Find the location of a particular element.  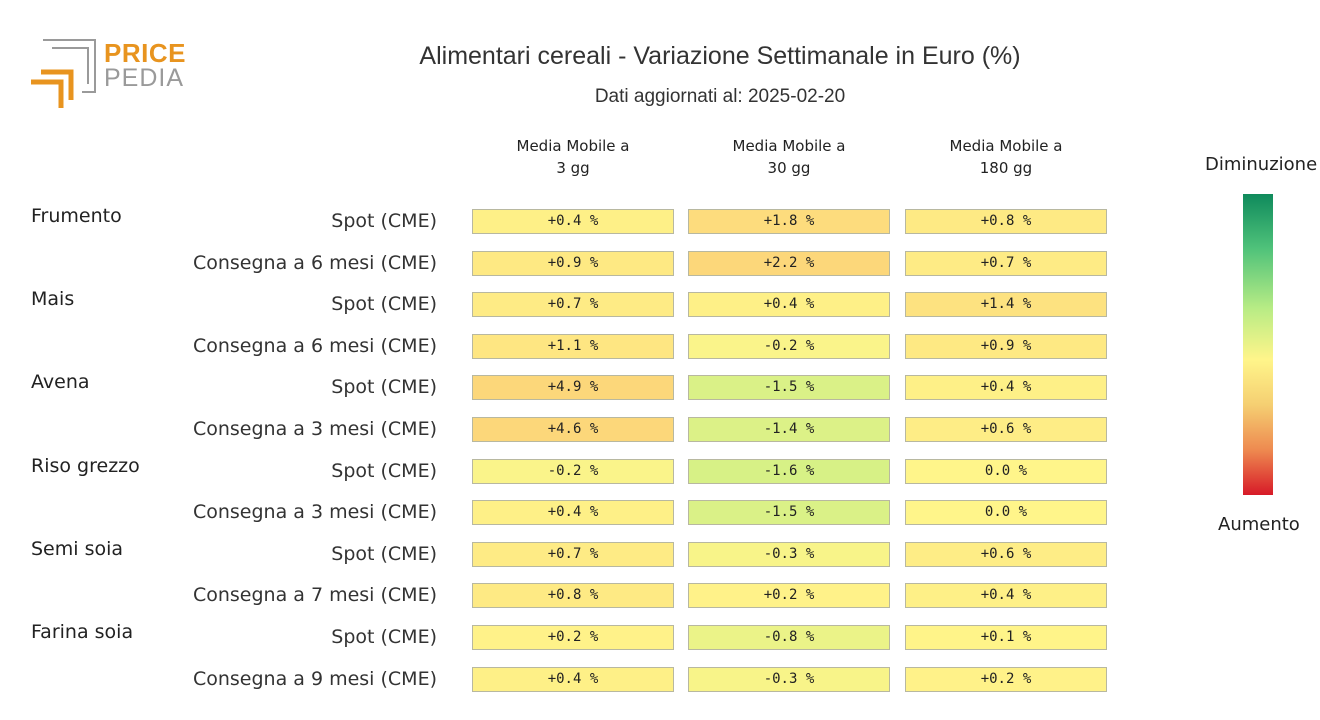

heatmap-cell: +1.8 % is located at coordinates (789, 221).